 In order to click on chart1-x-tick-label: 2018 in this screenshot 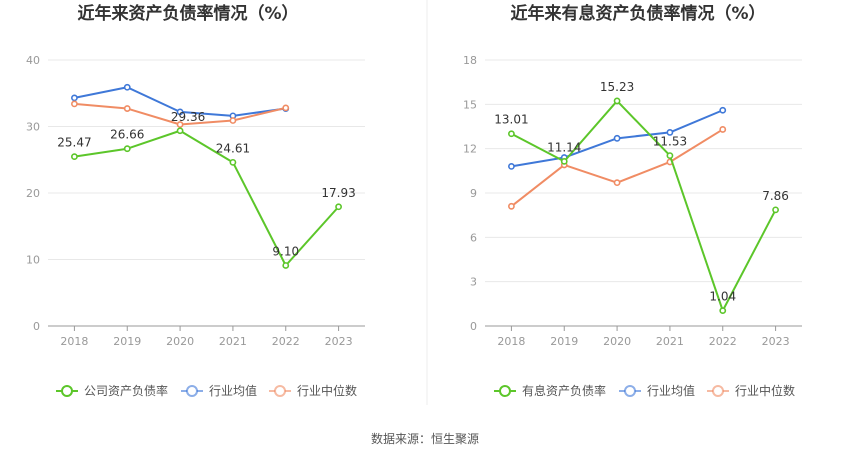, I will do `click(74, 341)`.